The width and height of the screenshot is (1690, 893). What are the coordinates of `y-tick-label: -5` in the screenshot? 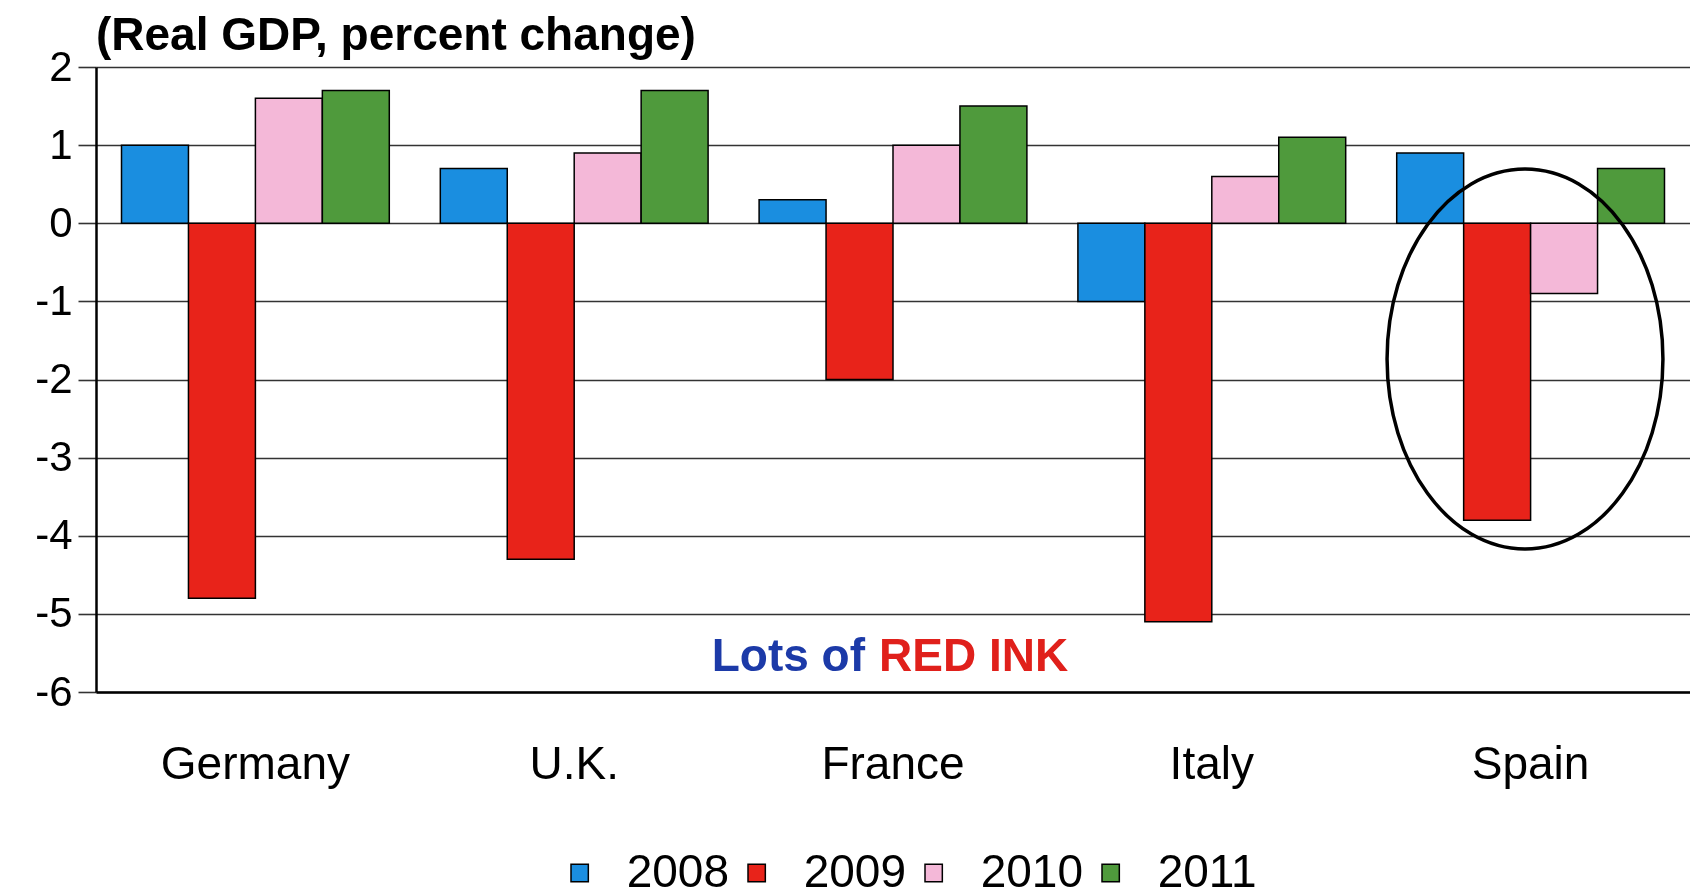 It's located at (54, 613).